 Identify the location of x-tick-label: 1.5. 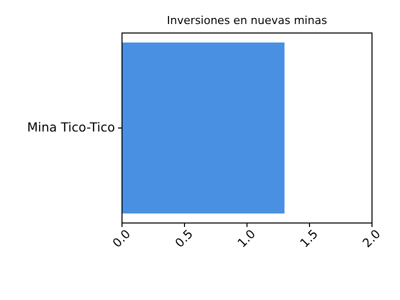
(309, 238).